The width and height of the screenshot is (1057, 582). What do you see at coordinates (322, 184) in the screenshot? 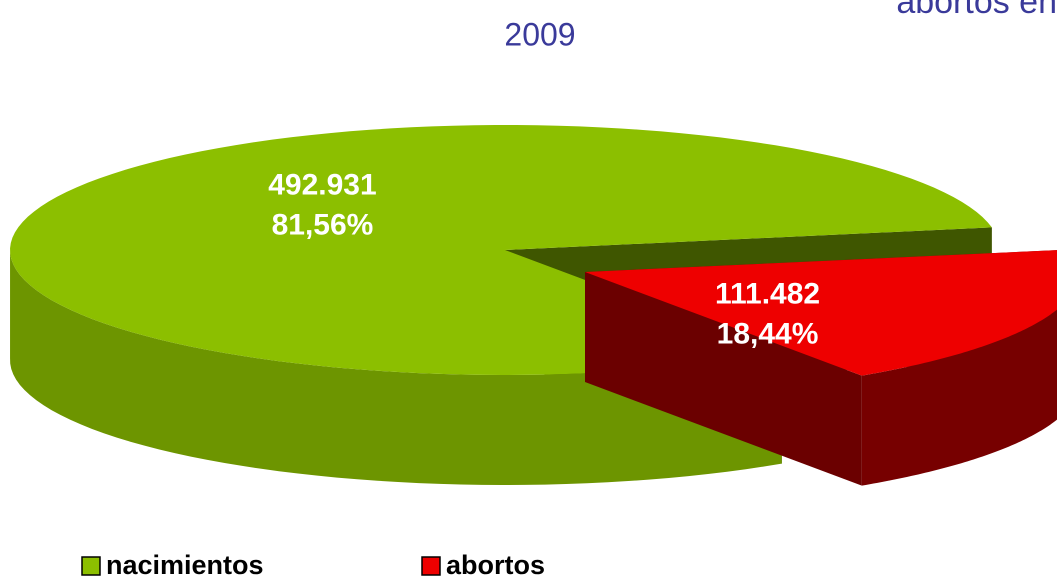
I see `data-label: 492.931` at bounding box center [322, 184].